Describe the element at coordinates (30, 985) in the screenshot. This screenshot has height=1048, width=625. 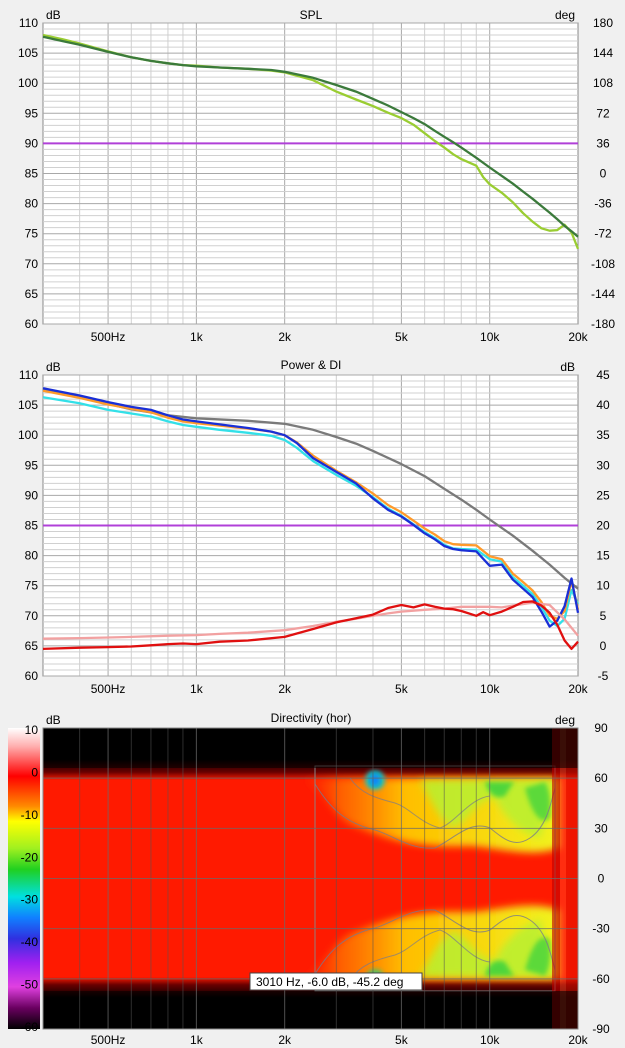
I see `colorbar-tick-label: -50` at that location.